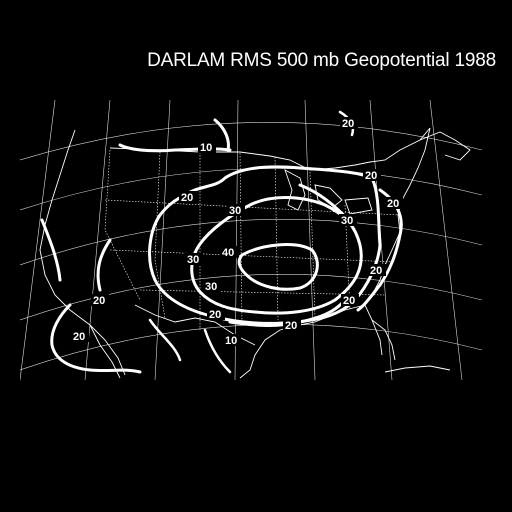  What do you see at coordinates (417, 369) in the screenshot?
I see `cuba` at bounding box center [417, 369].